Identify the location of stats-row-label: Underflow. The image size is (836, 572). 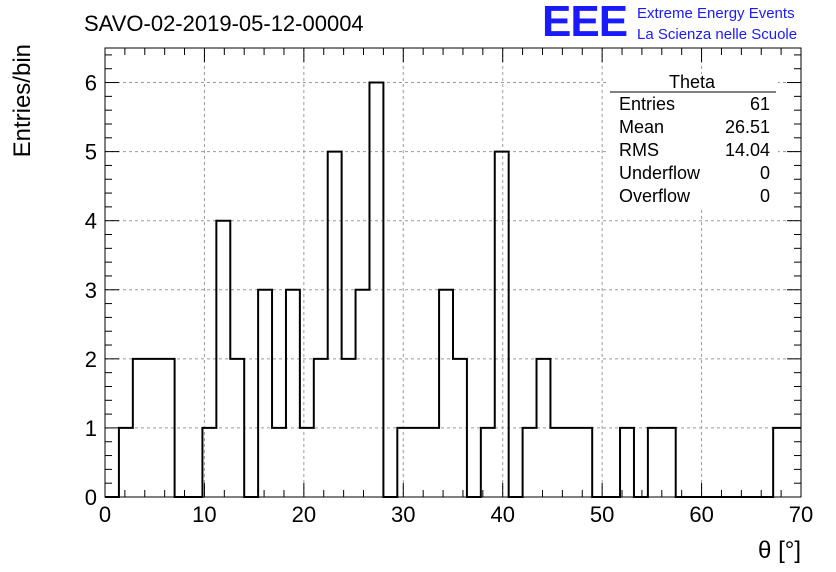
(660, 173).